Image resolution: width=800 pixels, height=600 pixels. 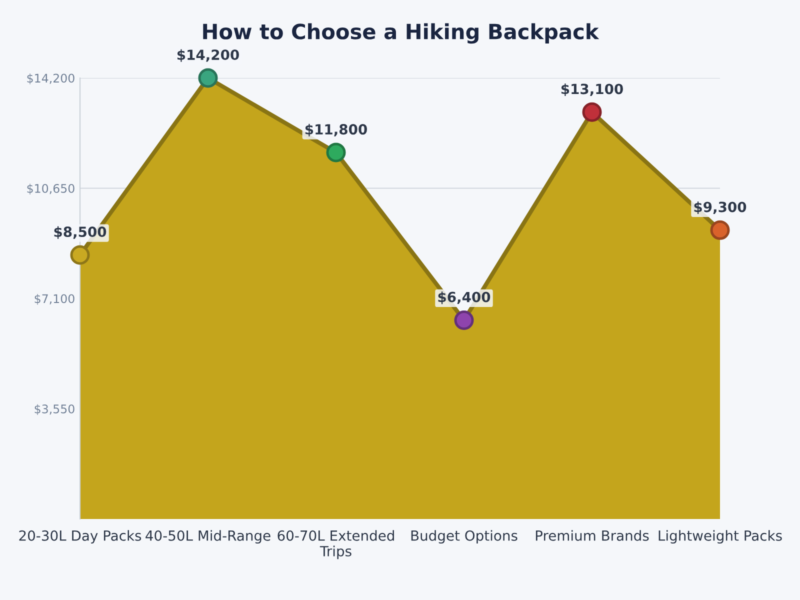 What do you see at coordinates (592, 535) in the screenshot?
I see `x-tick-label: Premium Brands` at bounding box center [592, 535].